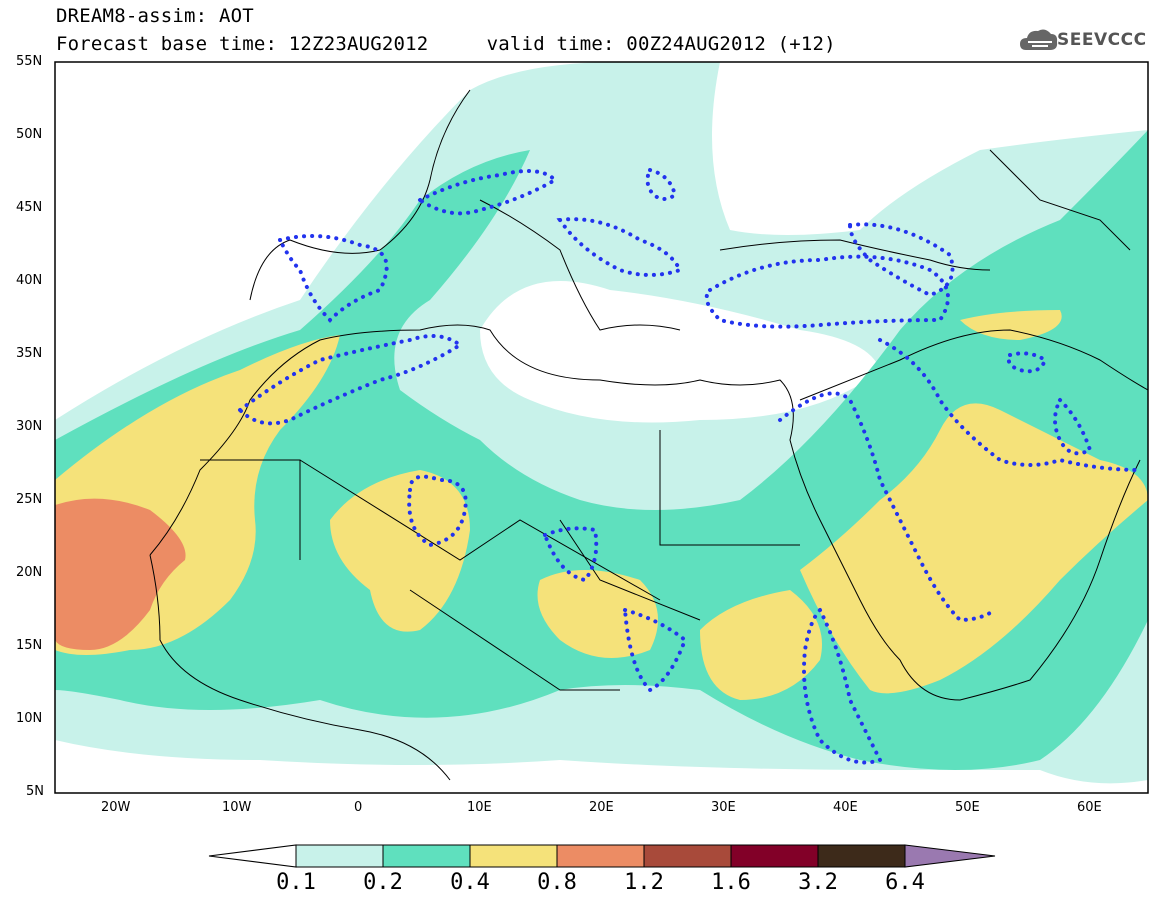  What do you see at coordinates (774, 856) in the screenshot?
I see `colorbar-box-1.6` at bounding box center [774, 856].